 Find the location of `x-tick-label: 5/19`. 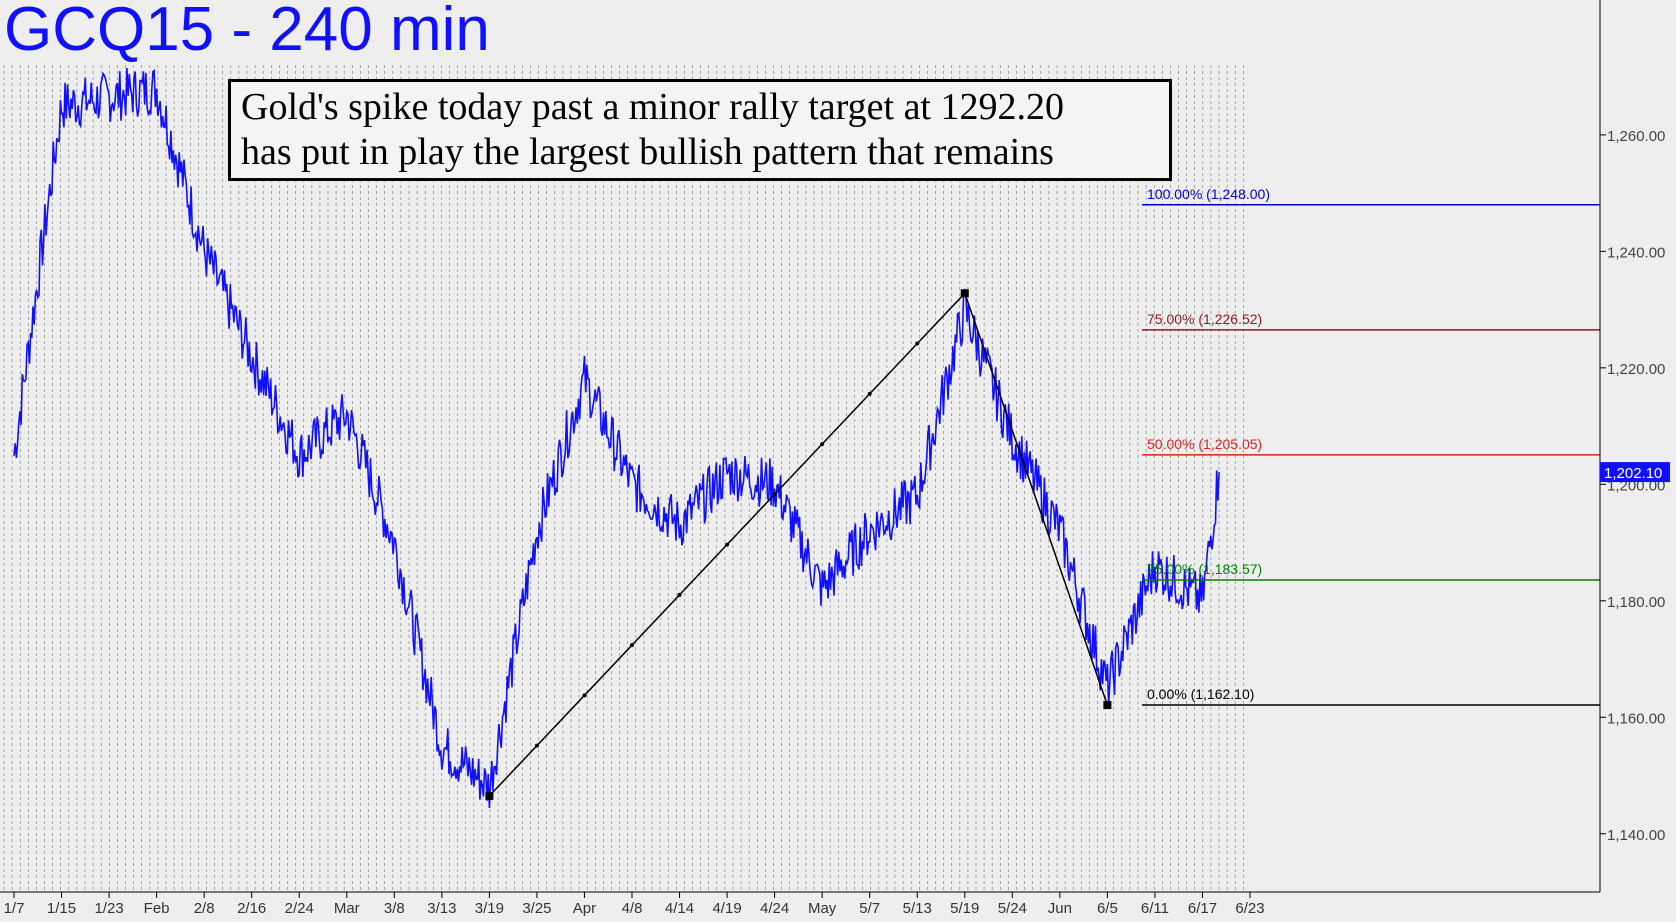

x-tick-label: 5/19 is located at coordinates (964, 908).